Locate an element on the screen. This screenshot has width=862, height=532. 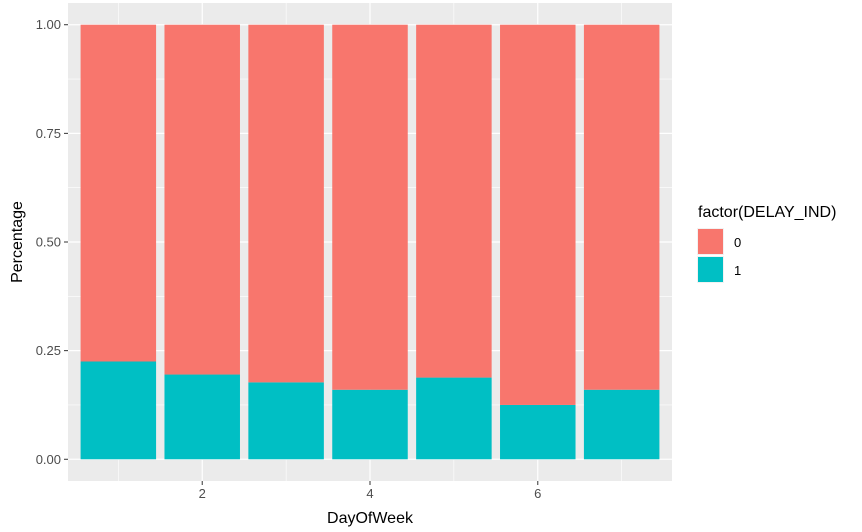
legend: factor(DELAY_IND) 01 is located at coordinates (766, 243).